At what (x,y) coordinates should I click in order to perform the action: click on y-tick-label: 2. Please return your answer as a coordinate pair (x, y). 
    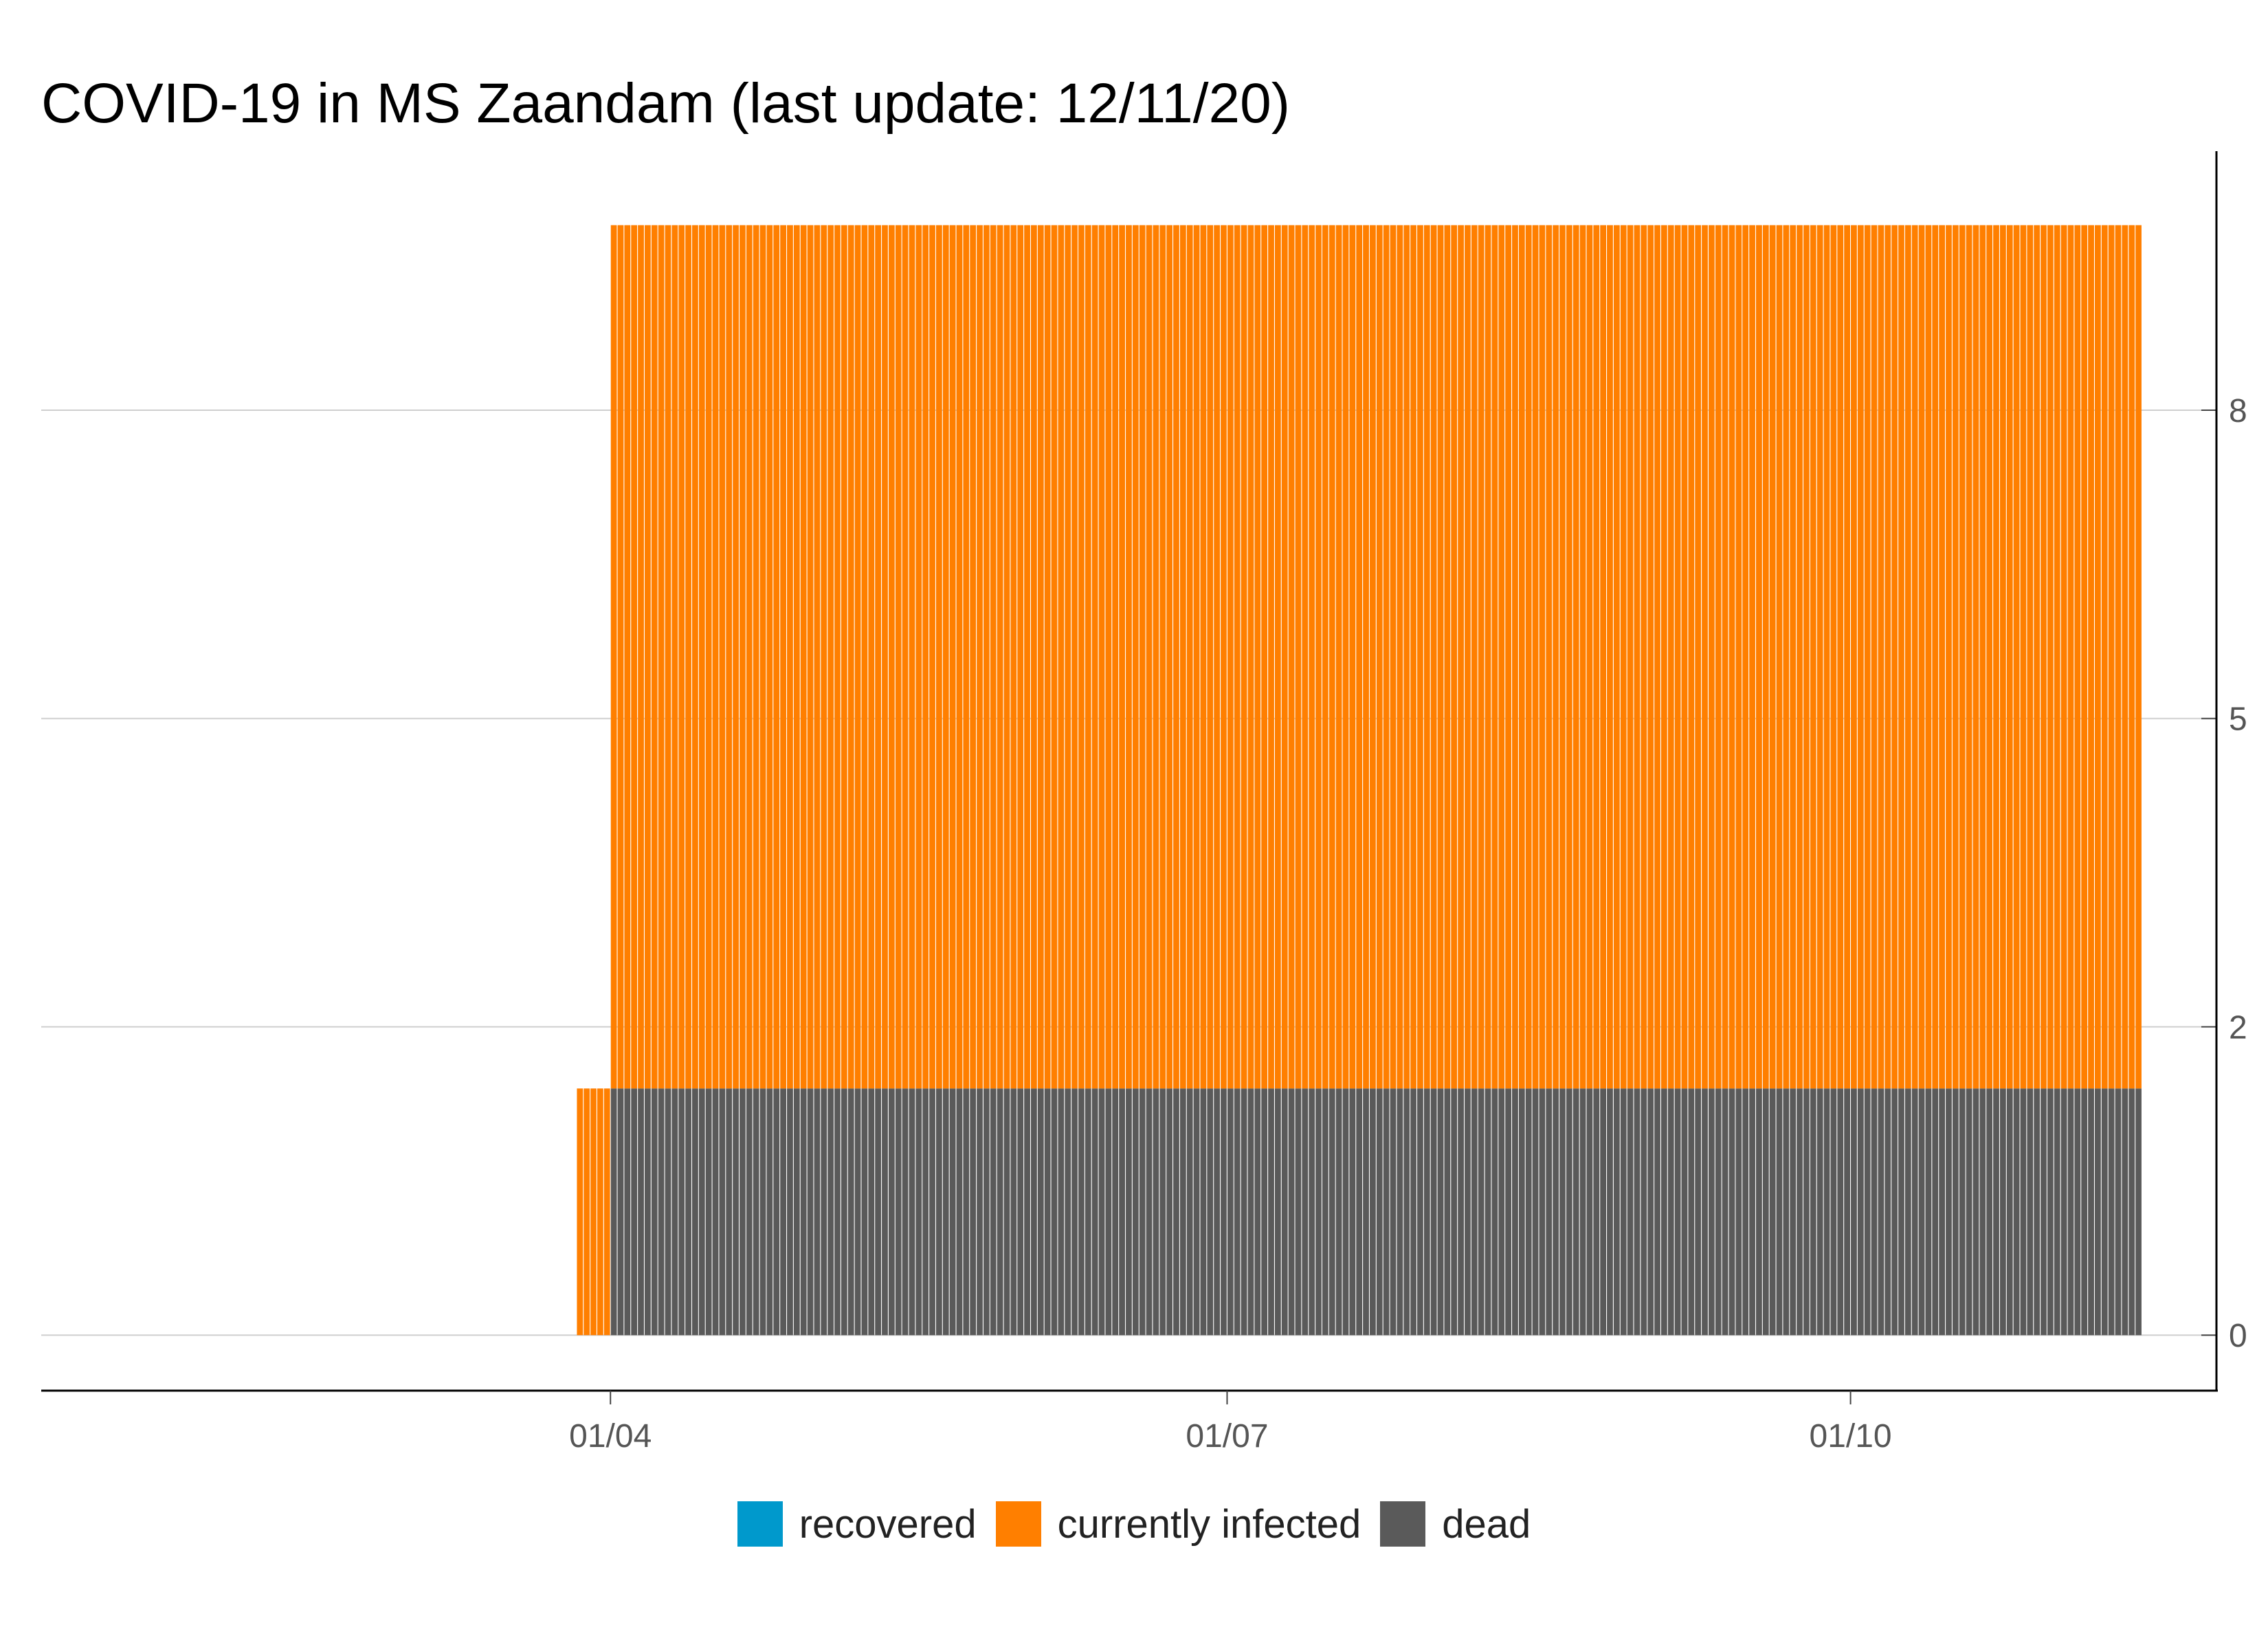
    Looking at the image, I should click on (2238, 1027).